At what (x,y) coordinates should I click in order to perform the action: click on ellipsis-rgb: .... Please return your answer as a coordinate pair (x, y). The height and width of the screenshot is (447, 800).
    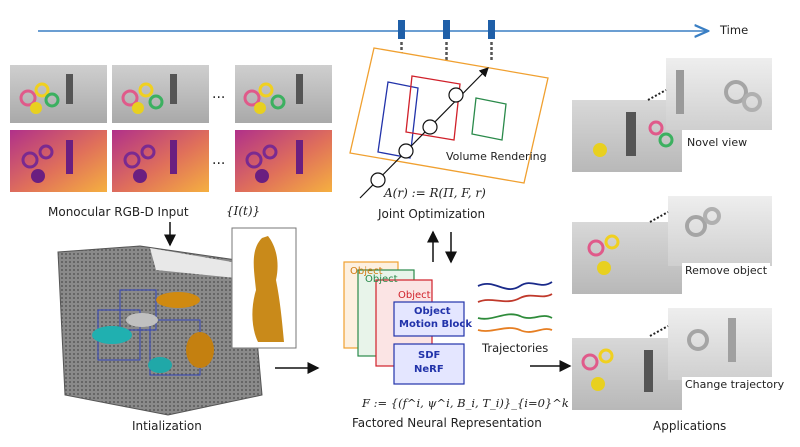
    Looking at the image, I should click on (219, 94).